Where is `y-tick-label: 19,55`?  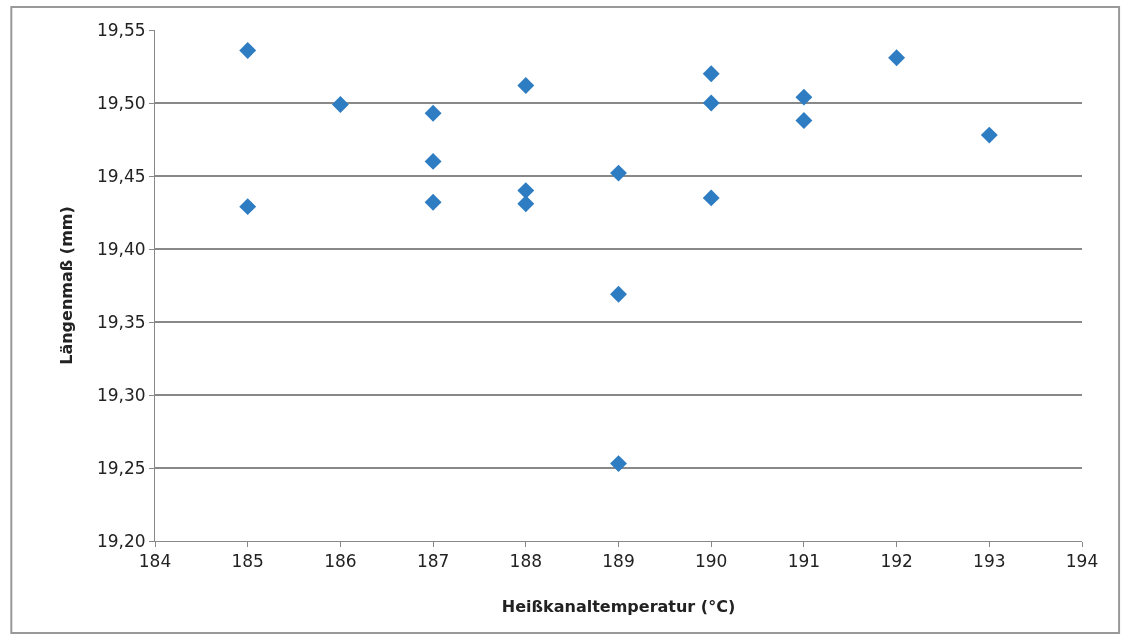
y-tick-label: 19,55 is located at coordinates (121, 29).